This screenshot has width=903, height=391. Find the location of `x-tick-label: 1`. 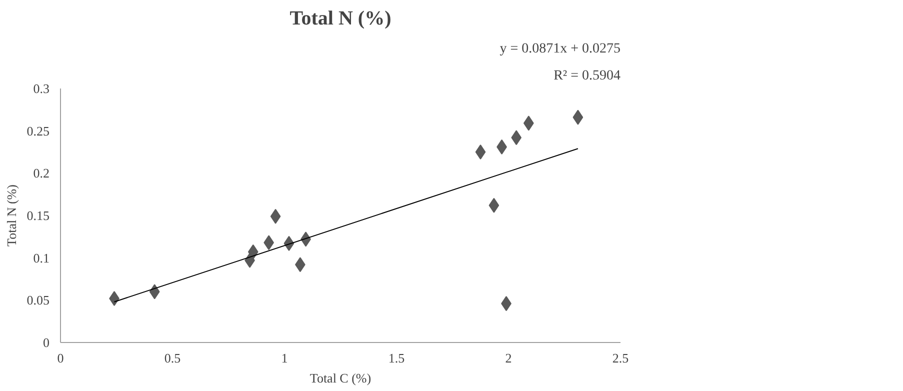

x-tick-label: 1 is located at coordinates (284, 358).